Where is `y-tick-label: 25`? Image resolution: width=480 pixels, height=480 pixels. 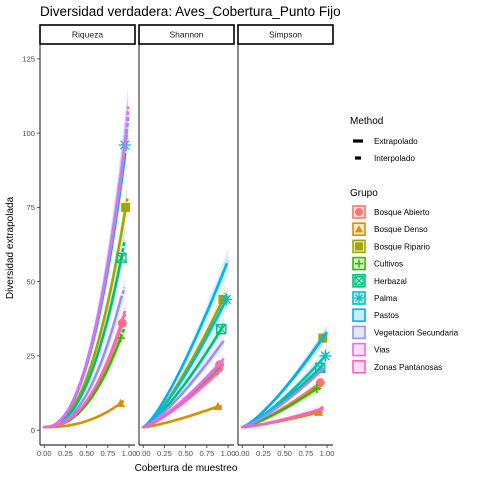
y-tick-label: 25 is located at coordinates (31, 356).